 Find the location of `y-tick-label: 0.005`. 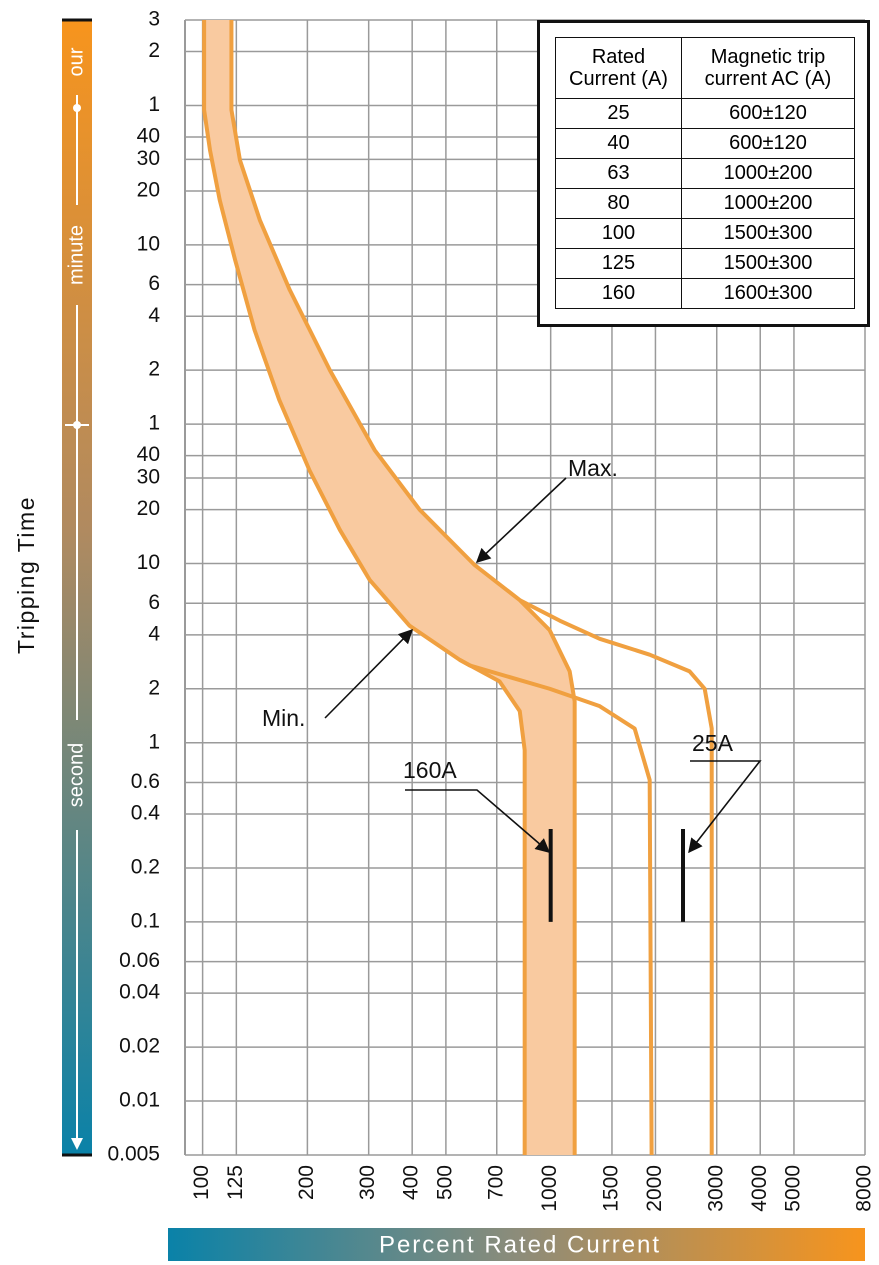

y-tick-label: 0.005 is located at coordinates (133, 1154).